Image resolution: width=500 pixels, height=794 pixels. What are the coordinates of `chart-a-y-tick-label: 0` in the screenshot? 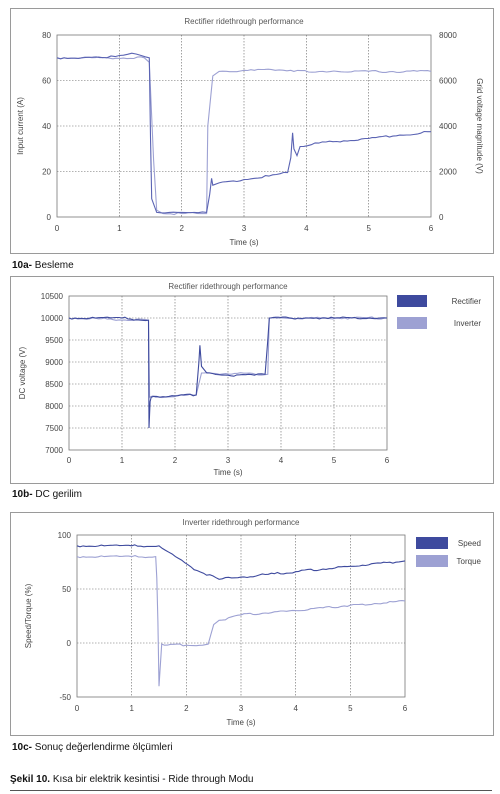 It's located at (49, 217).